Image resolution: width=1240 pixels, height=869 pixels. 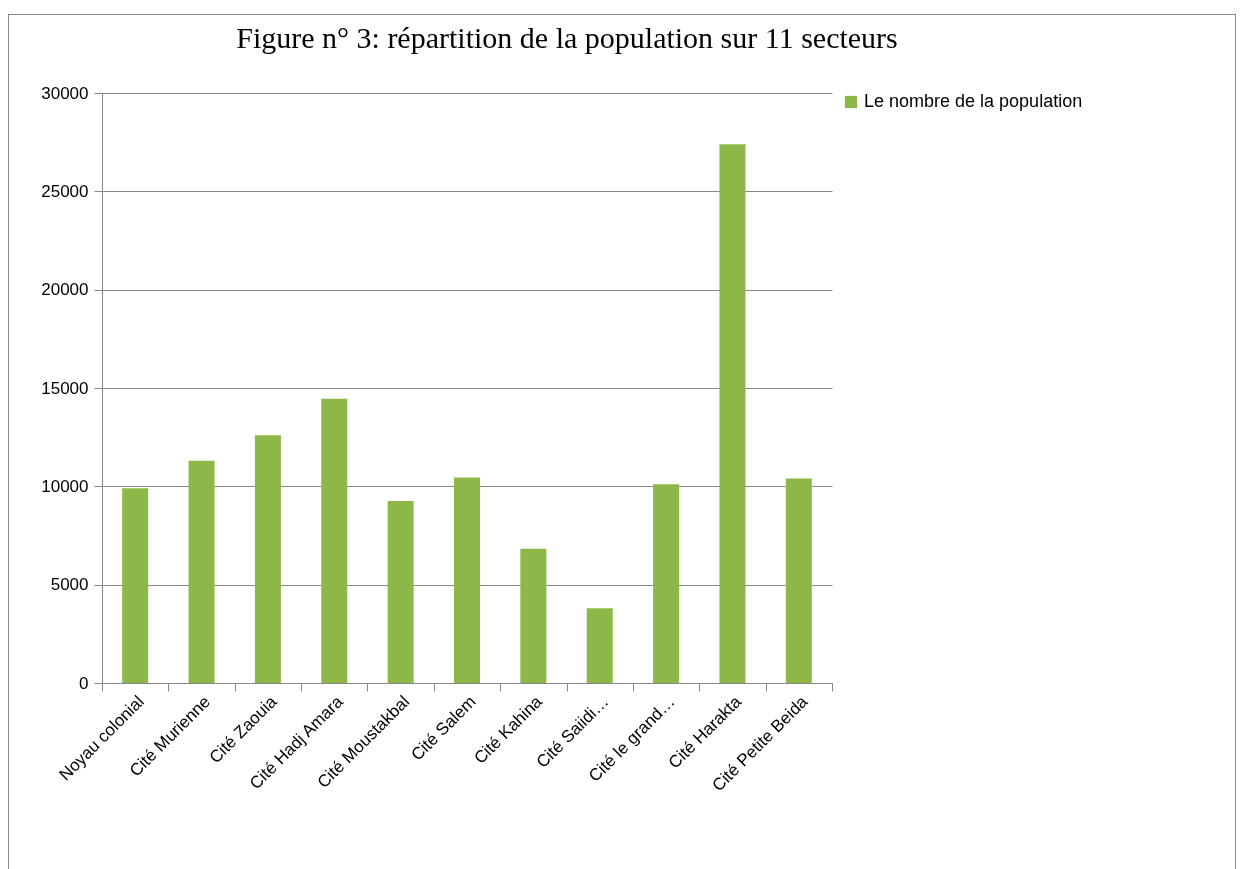 What do you see at coordinates (84, 683) in the screenshot?
I see `y-tick-label: 0` at bounding box center [84, 683].